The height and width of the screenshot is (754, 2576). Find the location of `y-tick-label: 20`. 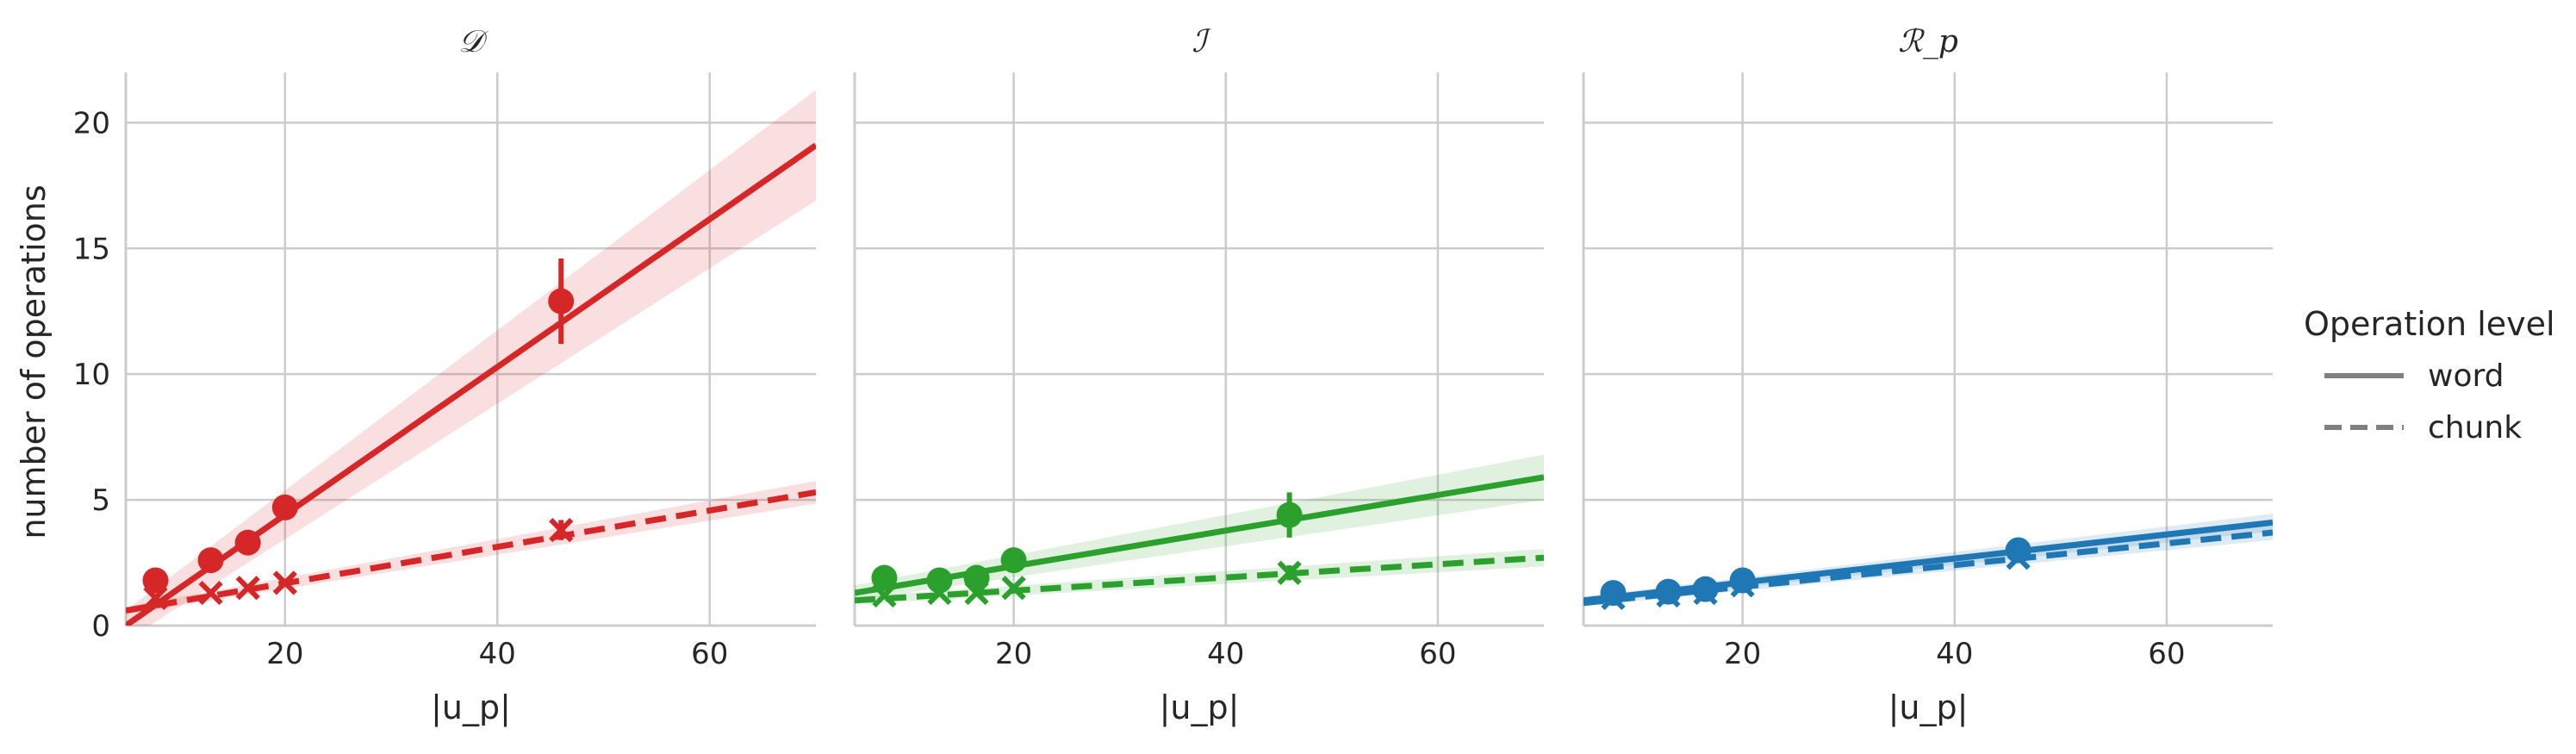

y-tick-label: 20 is located at coordinates (92, 123).